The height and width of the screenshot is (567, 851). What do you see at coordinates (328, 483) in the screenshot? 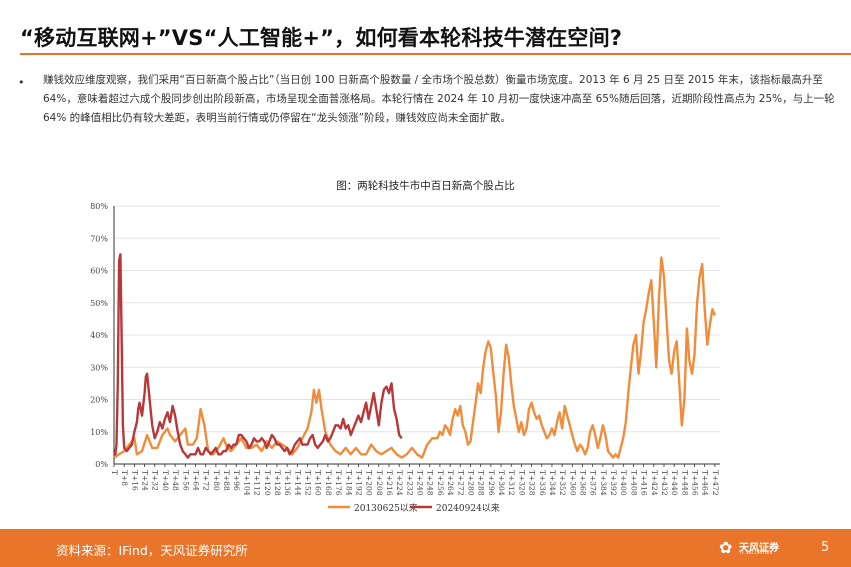
I see `x-tick-label: T+168` at bounding box center [328, 483].